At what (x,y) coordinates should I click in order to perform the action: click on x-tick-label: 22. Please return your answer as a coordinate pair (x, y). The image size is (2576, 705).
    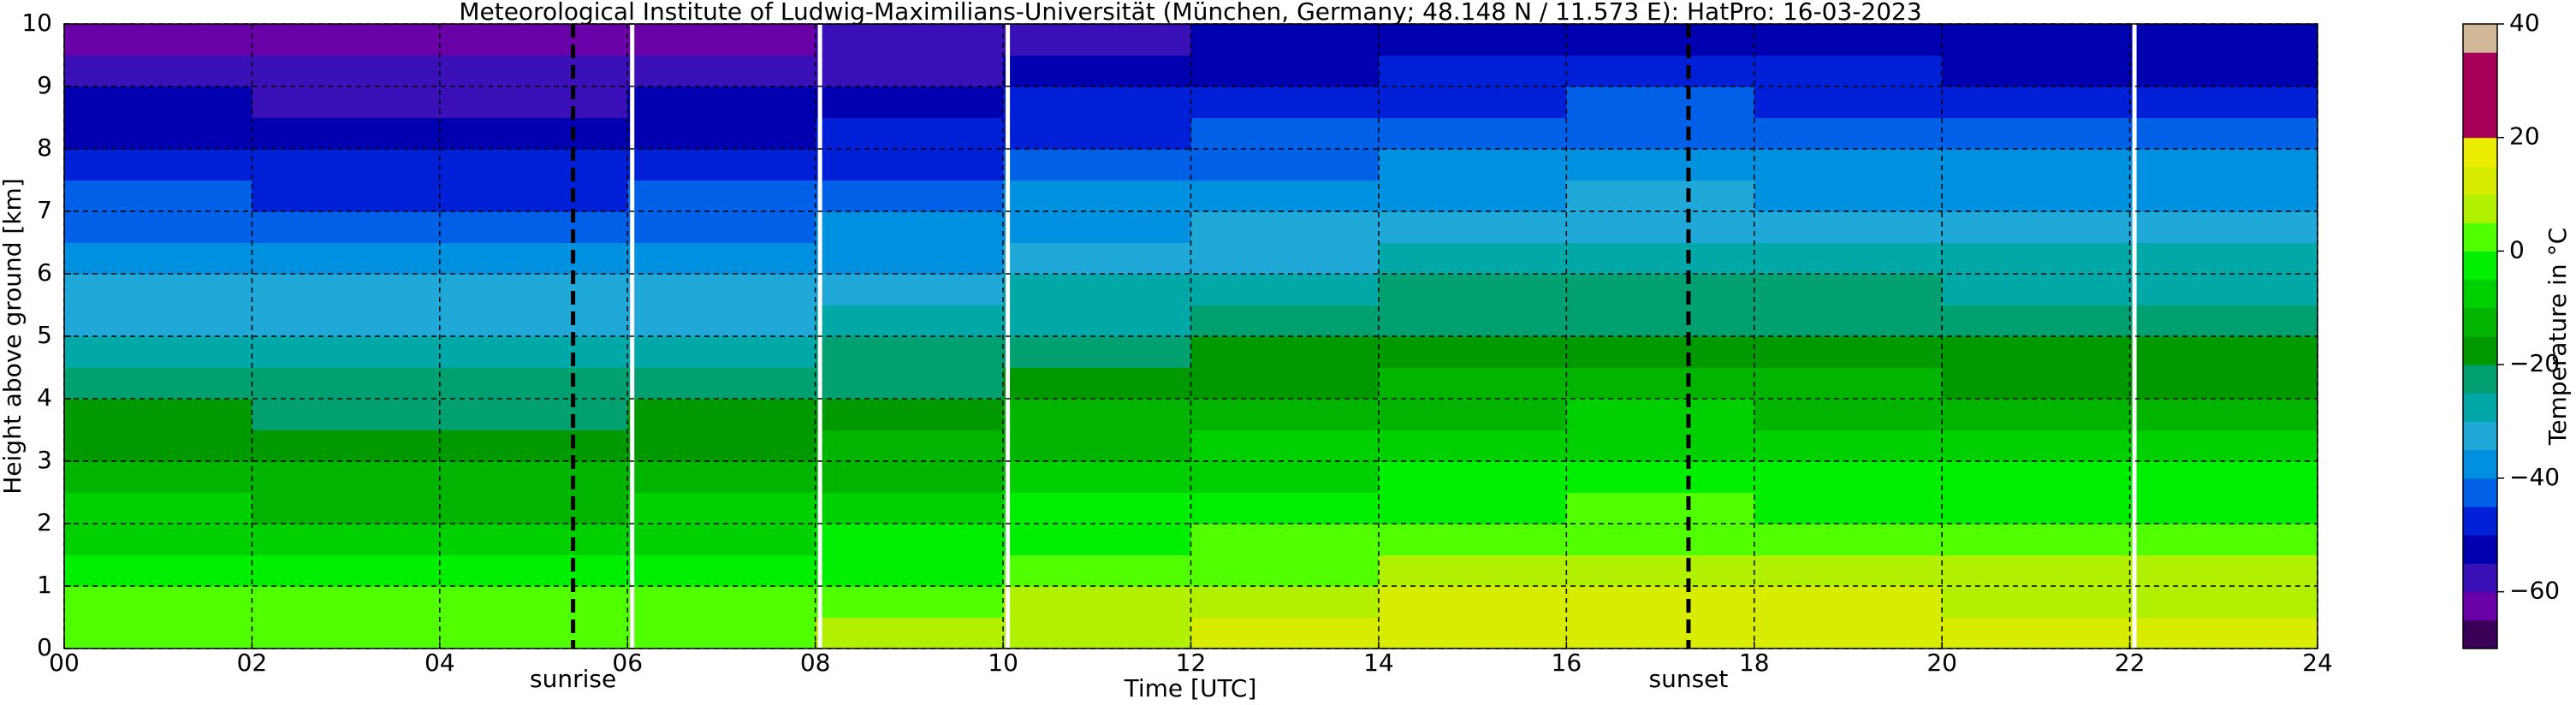
    Looking at the image, I should click on (2130, 663).